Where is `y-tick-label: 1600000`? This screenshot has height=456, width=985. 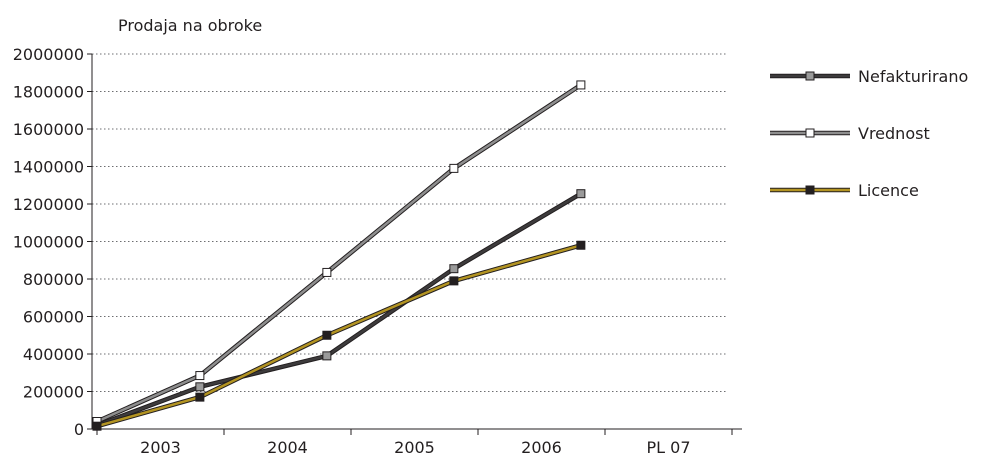 y-tick-label: 1600000 is located at coordinates (48, 129).